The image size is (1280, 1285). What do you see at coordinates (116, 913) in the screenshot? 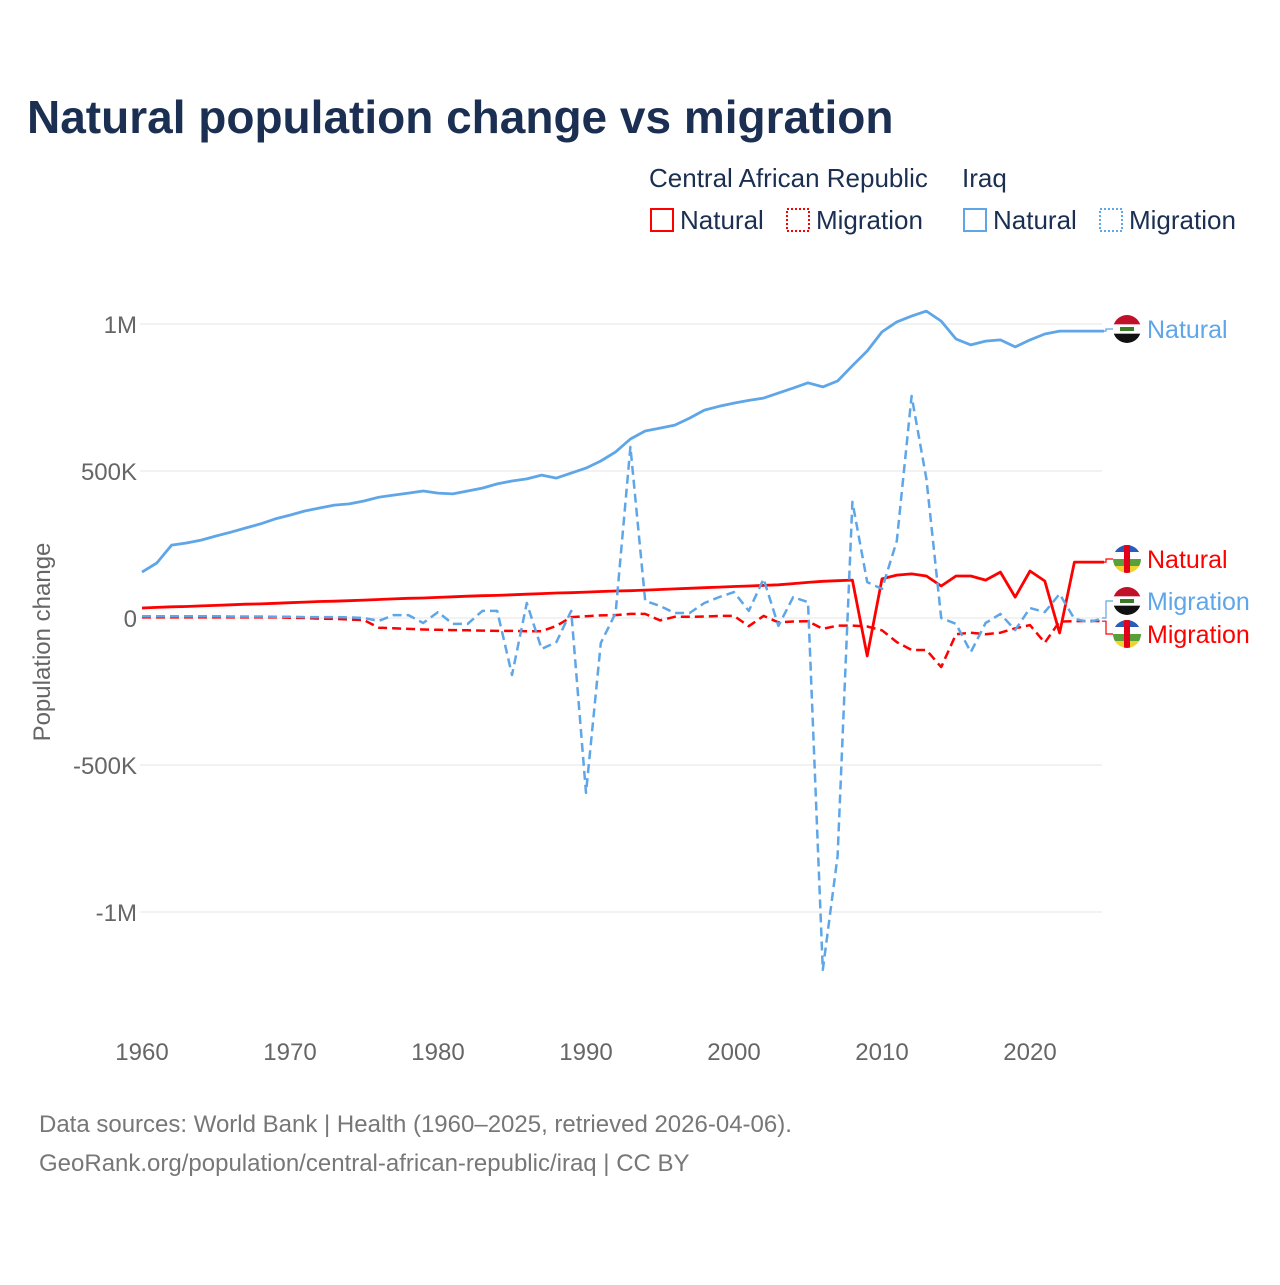
I see `y-tick-label: -1M` at bounding box center [116, 913].